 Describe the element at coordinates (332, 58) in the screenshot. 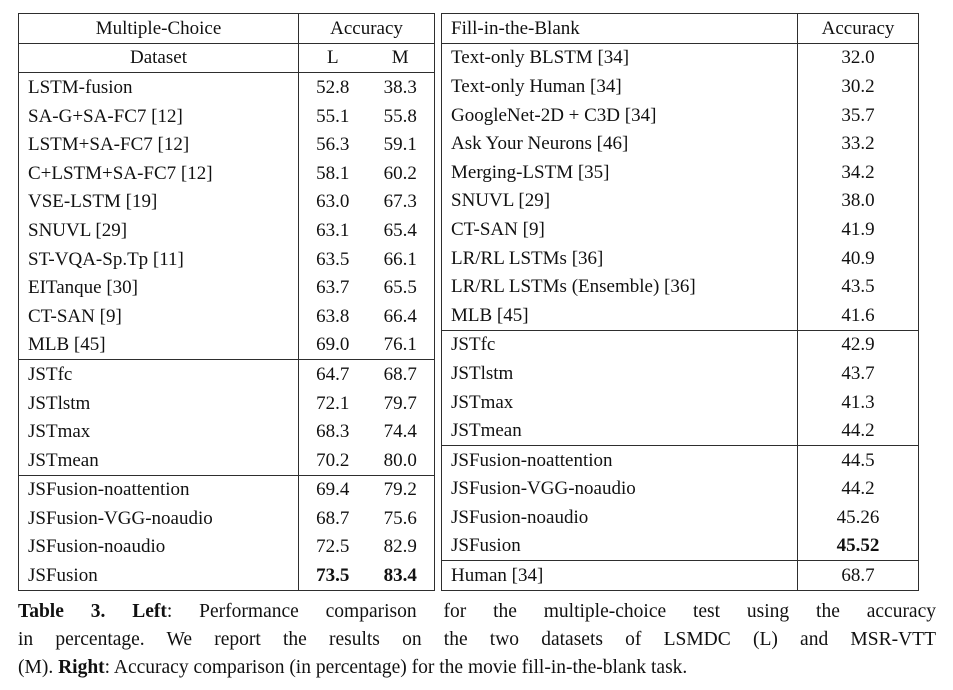

I see `col-l-header: L` at that location.